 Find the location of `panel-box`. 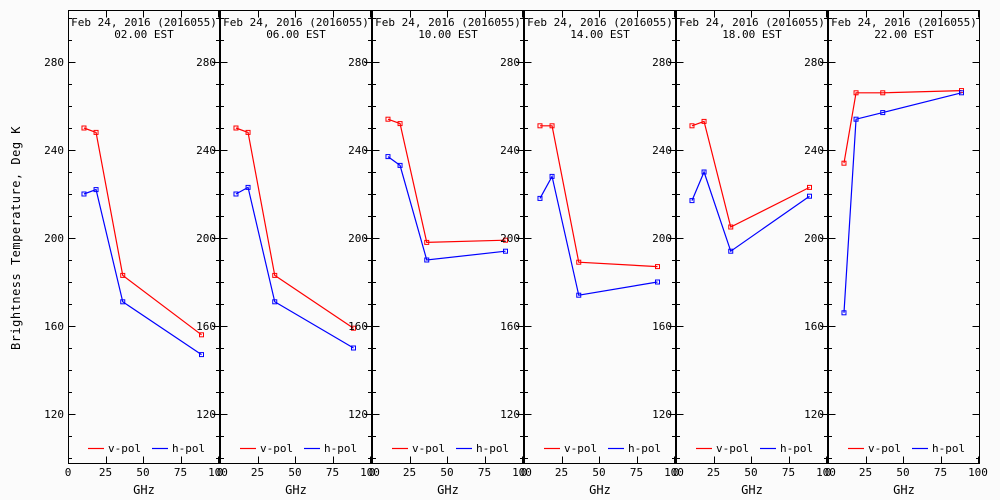

panel-box is located at coordinates (904, 237).